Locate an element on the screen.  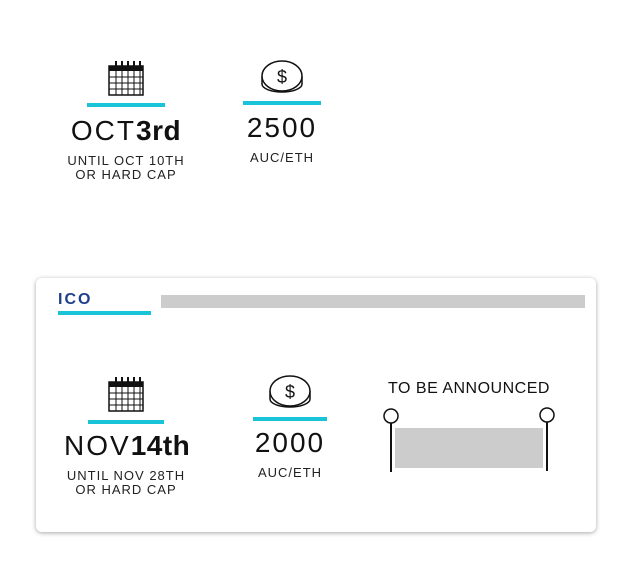
ico-date-block: NOV14th UNTIL NOV 28TH OR HARD CAP is located at coordinates (127, 436).